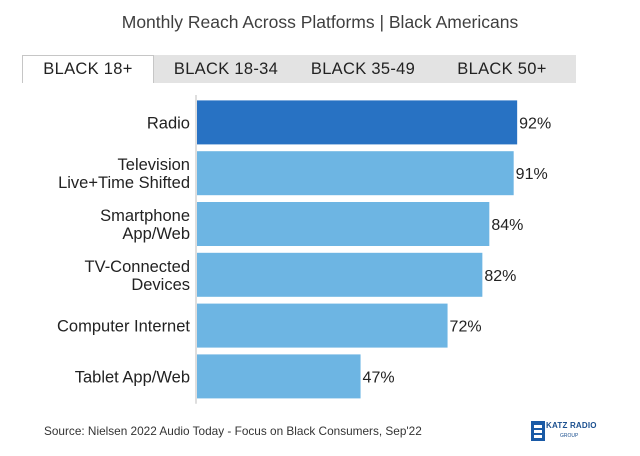  What do you see at coordinates (132, 377) in the screenshot?
I see `category-label-5-0: Tablet App/Web` at bounding box center [132, 377].